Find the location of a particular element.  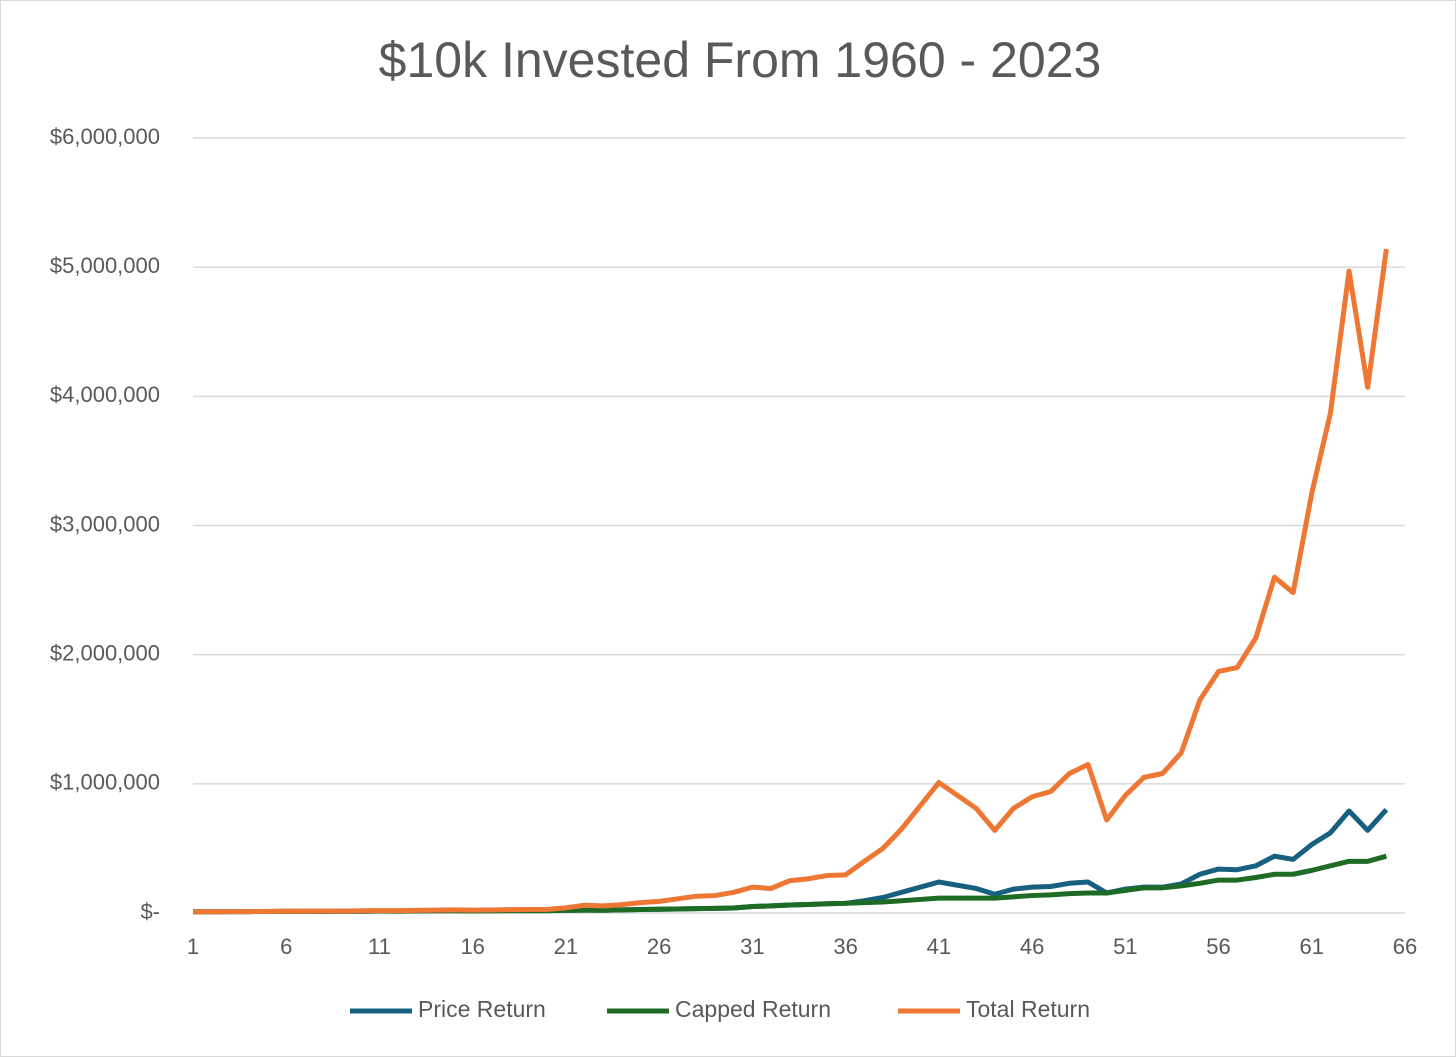

x-tick-label: 41 is located at coordinates (939, 946).